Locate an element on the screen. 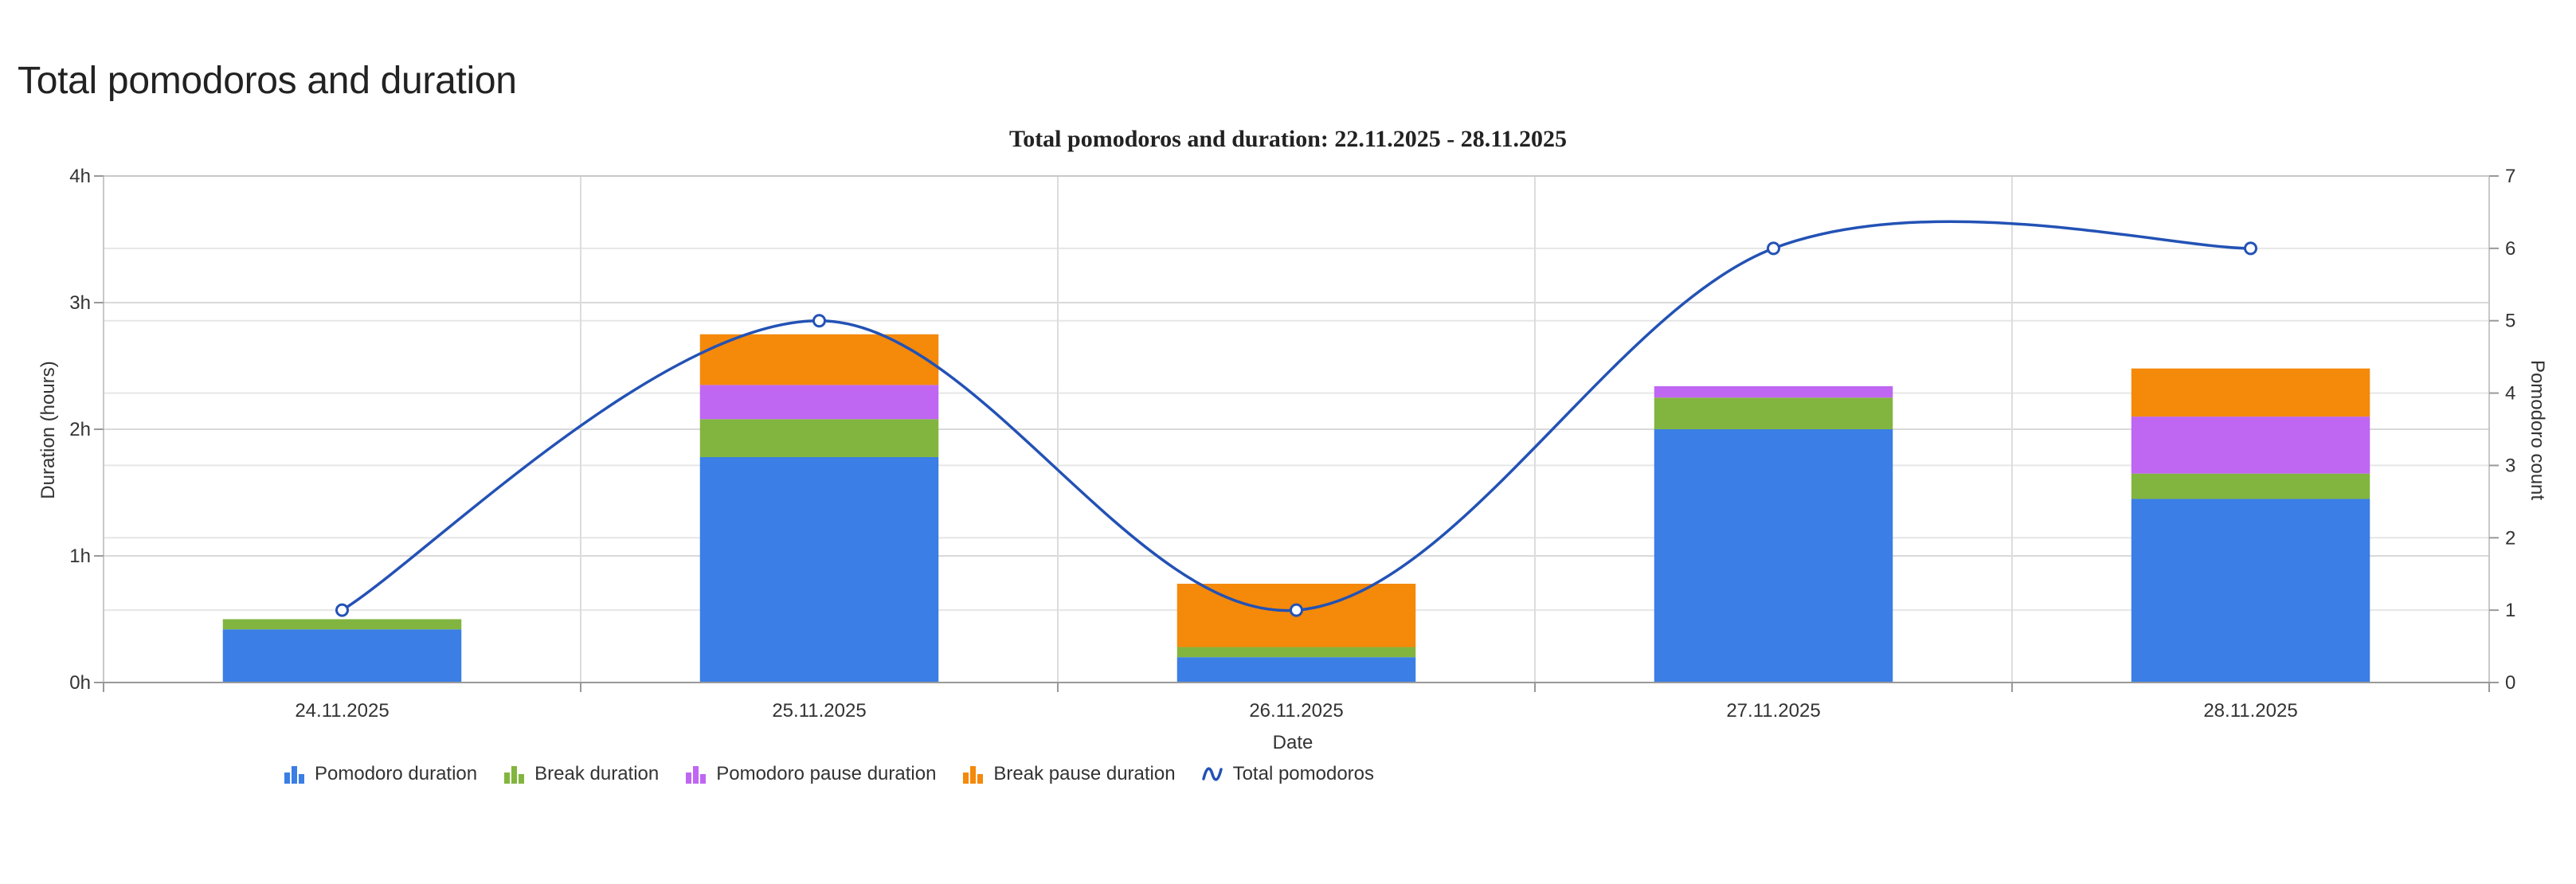 This screenshot has width=2576, height=884. x-tick-label: 27.11.2025 is located at coordinates (1773, 711).